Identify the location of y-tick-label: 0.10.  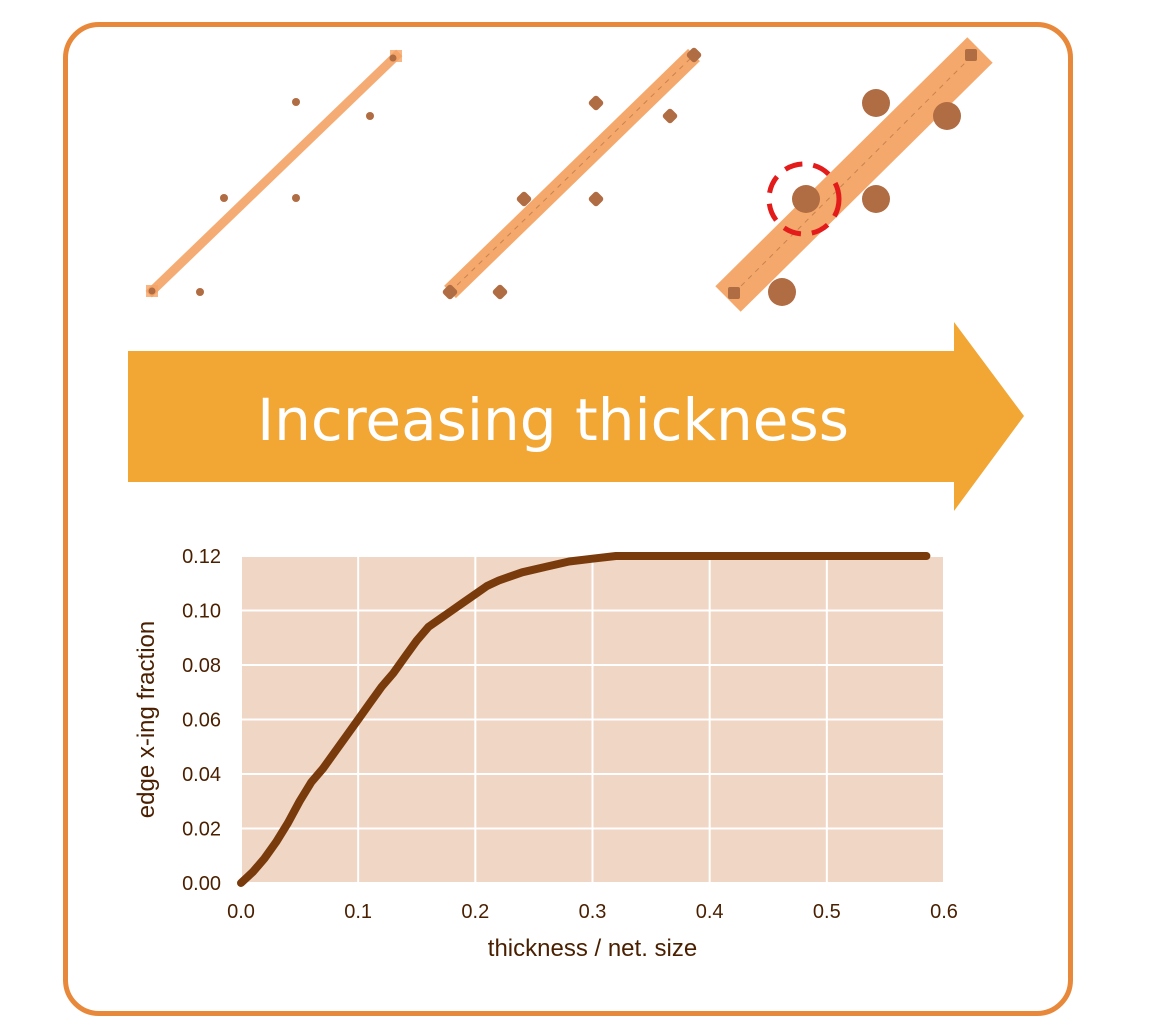
(201, 612).